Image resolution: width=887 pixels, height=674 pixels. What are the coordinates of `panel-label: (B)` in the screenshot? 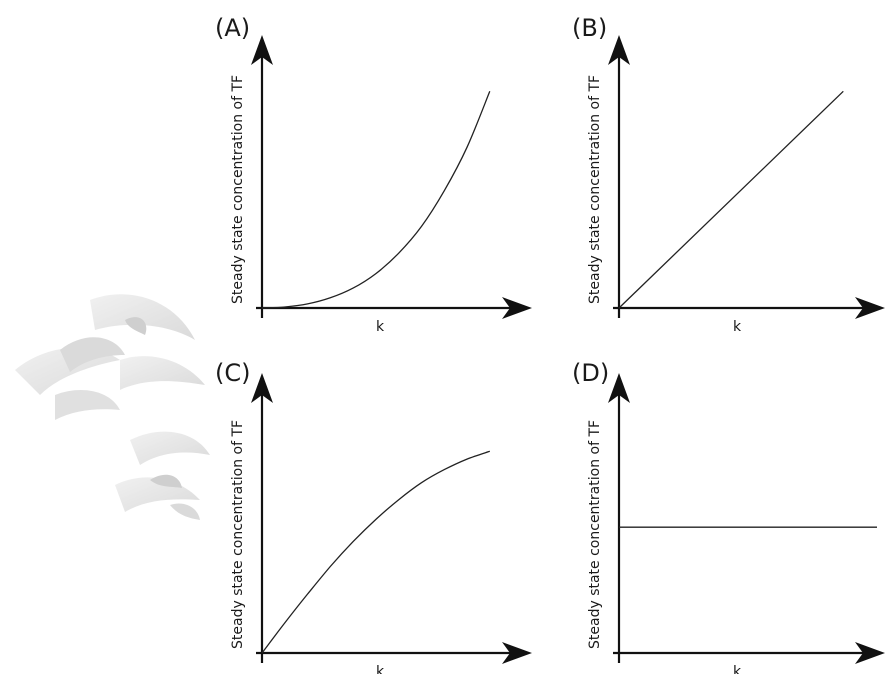 It's located at (589, 28).